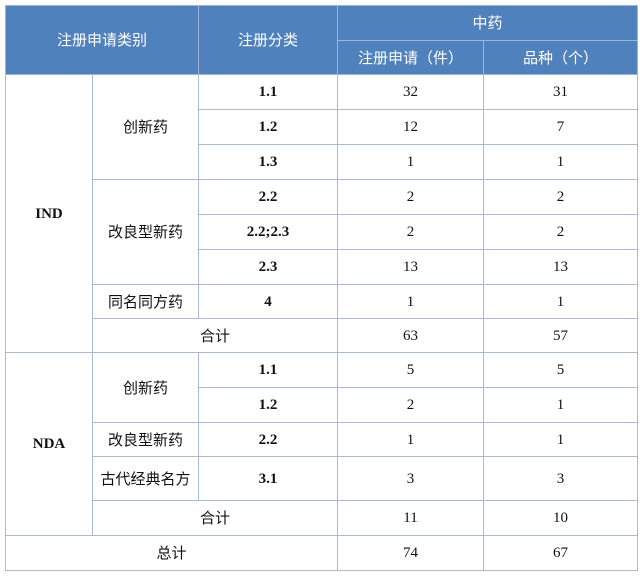 The image size is (642, 579). What do you see at coordinates (561, 370) in the screenshot?
I see `varieties-cell: 5` at bounding box center [561, 370].